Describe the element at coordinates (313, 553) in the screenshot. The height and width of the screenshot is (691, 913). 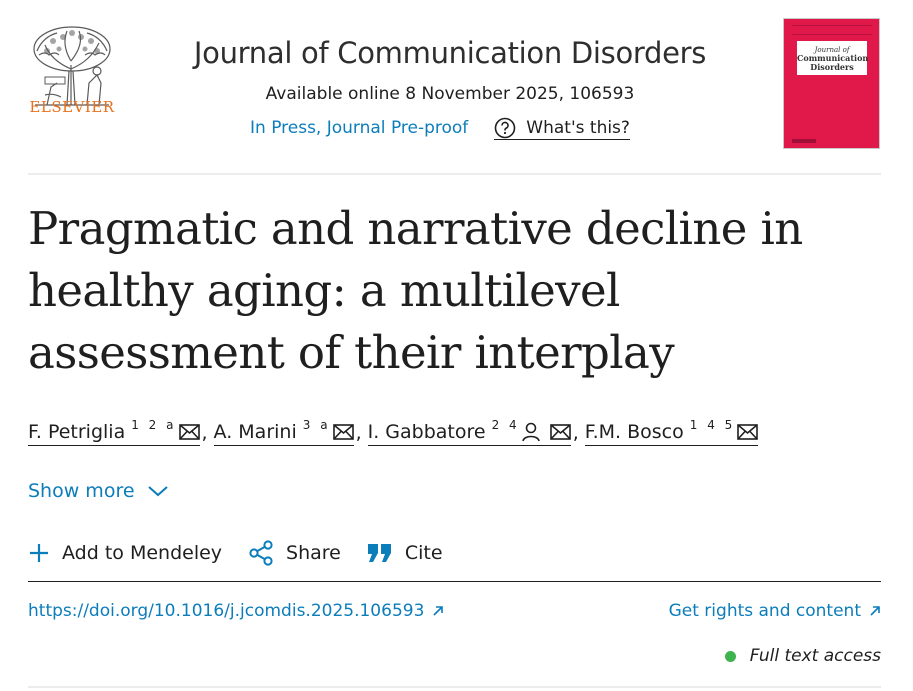
I see `share-label: Share` at that location.